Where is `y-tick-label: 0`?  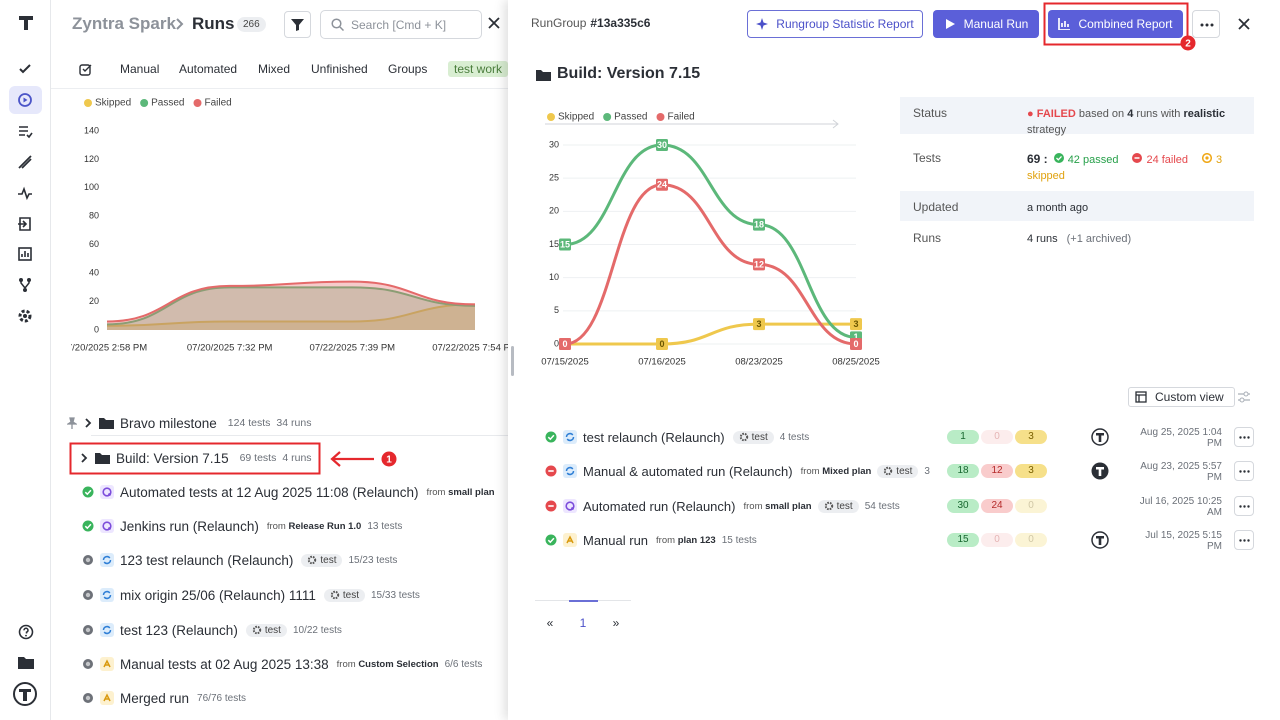 y-tick-label: 0 is located at coordinates (96, 329).